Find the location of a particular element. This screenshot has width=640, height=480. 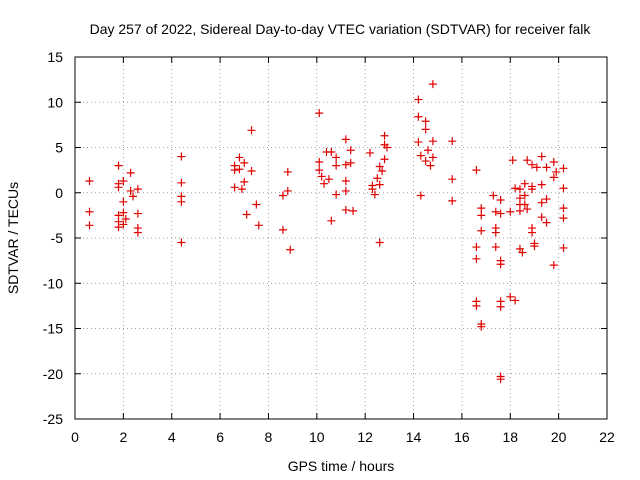

x-tick-label: 2 is located at coordinates (123, 437).